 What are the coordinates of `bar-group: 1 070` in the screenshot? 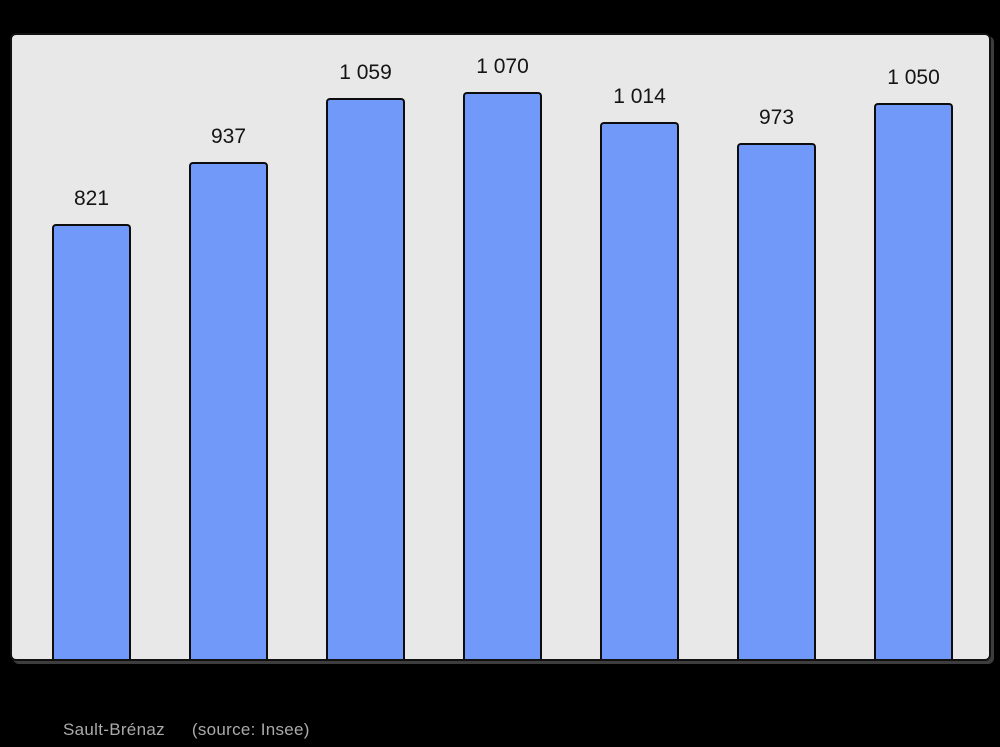 It's located at (502, 356).